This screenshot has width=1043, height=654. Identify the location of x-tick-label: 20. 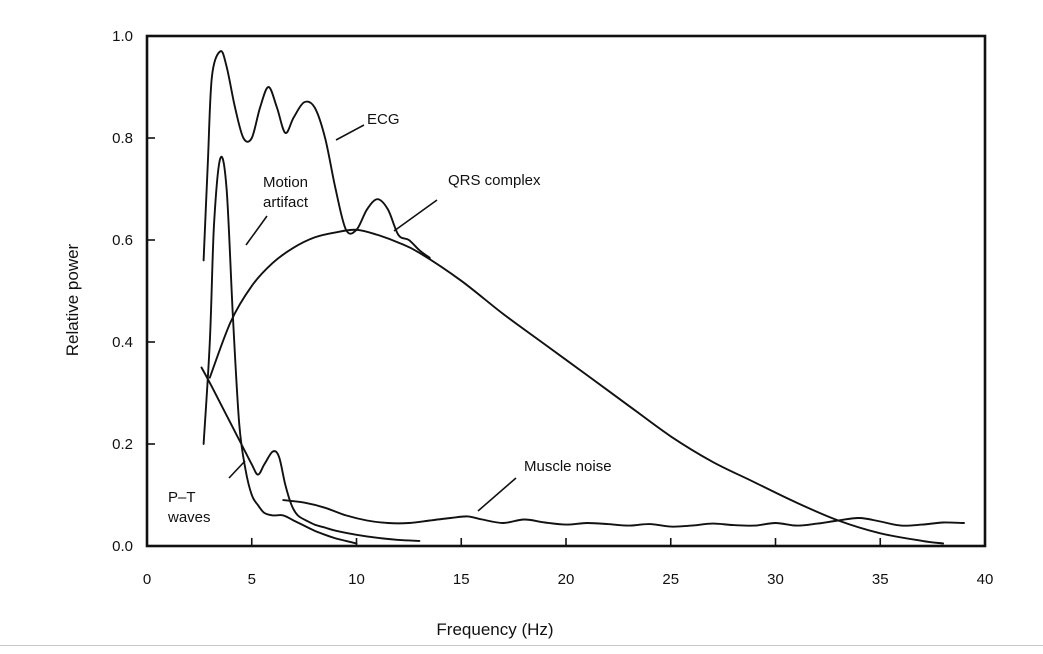
(566, 579).